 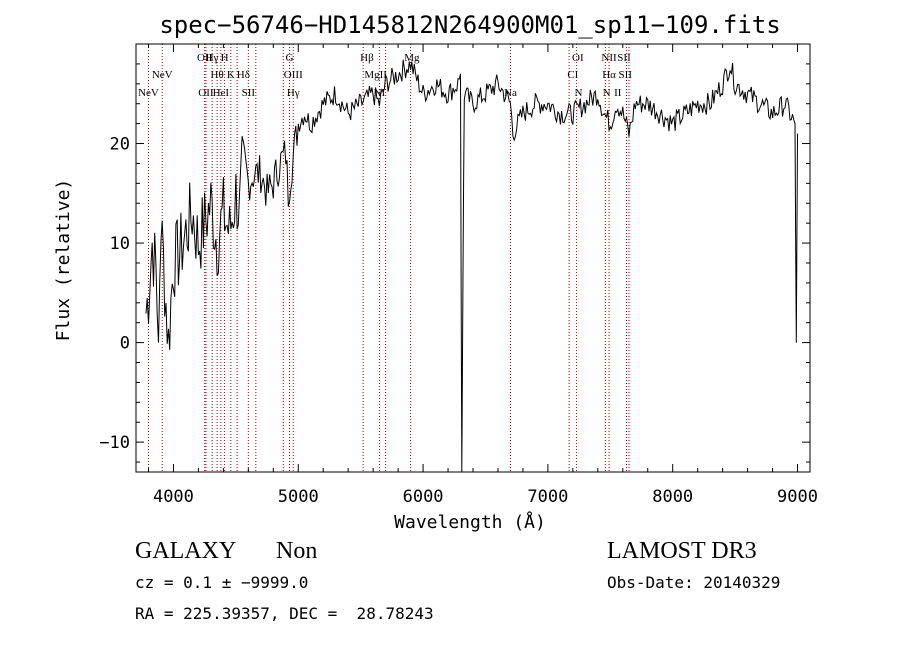 I want to click on line-label: H, so click(x=225, y=58).